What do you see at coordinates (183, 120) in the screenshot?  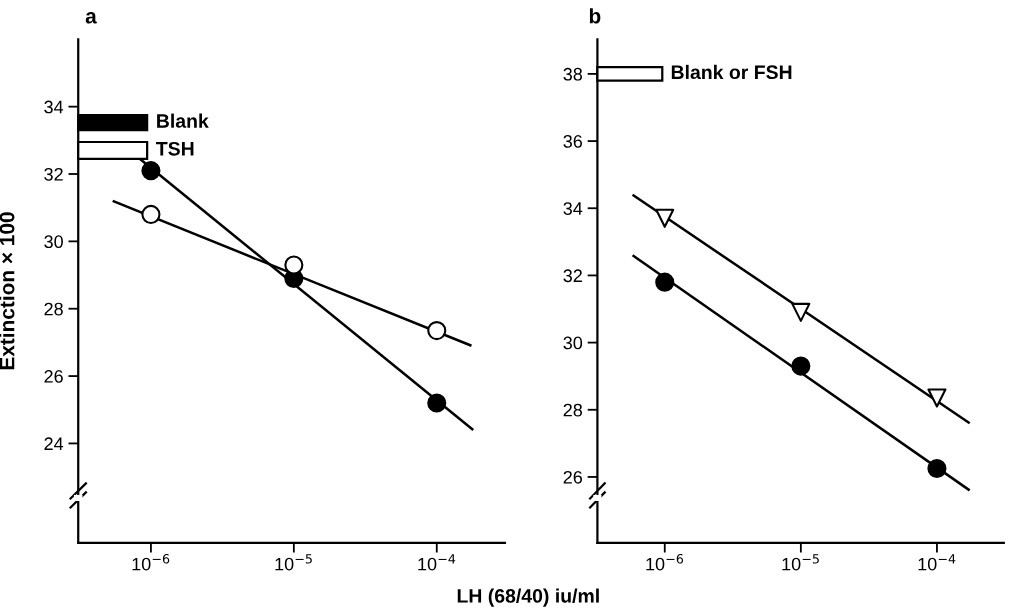 I see `band-label: Blank` at bounding box center [183, 120].